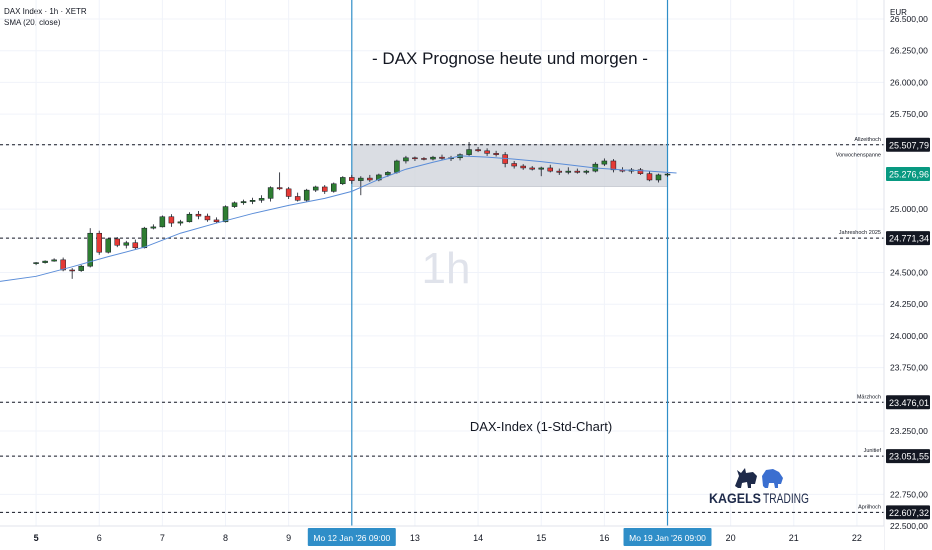 Image resolution: width=932 pixels, height=550 pixels. What do you see at coordinates (786, 498) in the screenshot?
I see `brand-right: TRADING` at bounding box center [786, 498].